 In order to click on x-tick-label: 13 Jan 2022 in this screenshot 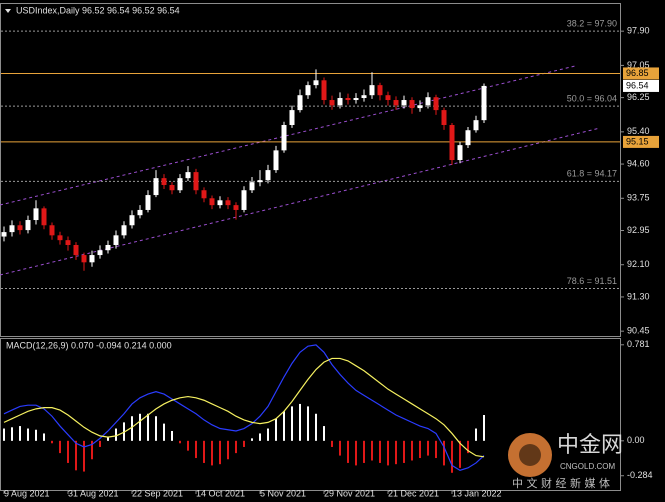, I will do `click(477, 493)`.